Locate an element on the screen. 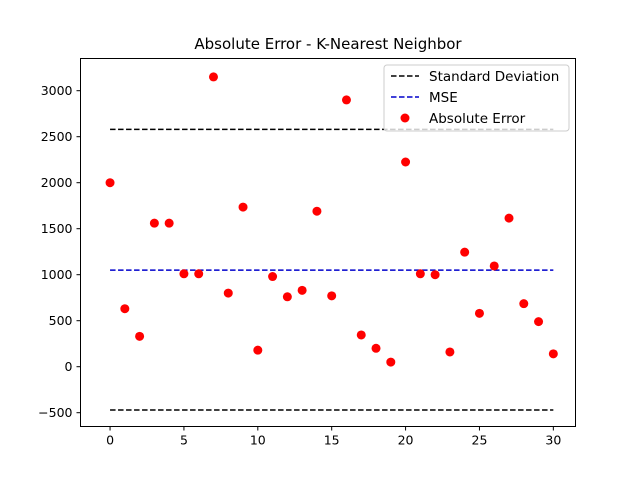 The image size is (640, 480). legend-abs-error-marker is located at coordinates (405, 118).